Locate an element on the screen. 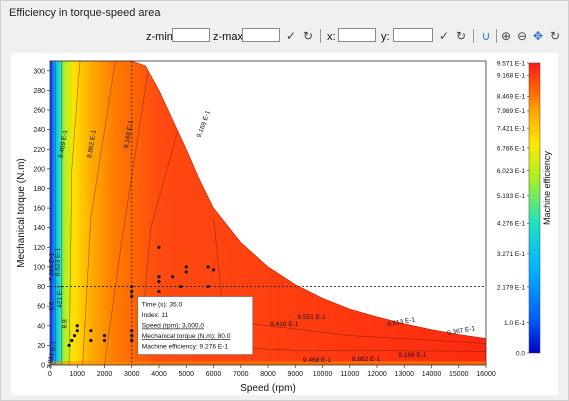 Image resolution: width=569 pixels, height=401 pixels. refresh-icon: ↻ is located at coordinates (555, 36).